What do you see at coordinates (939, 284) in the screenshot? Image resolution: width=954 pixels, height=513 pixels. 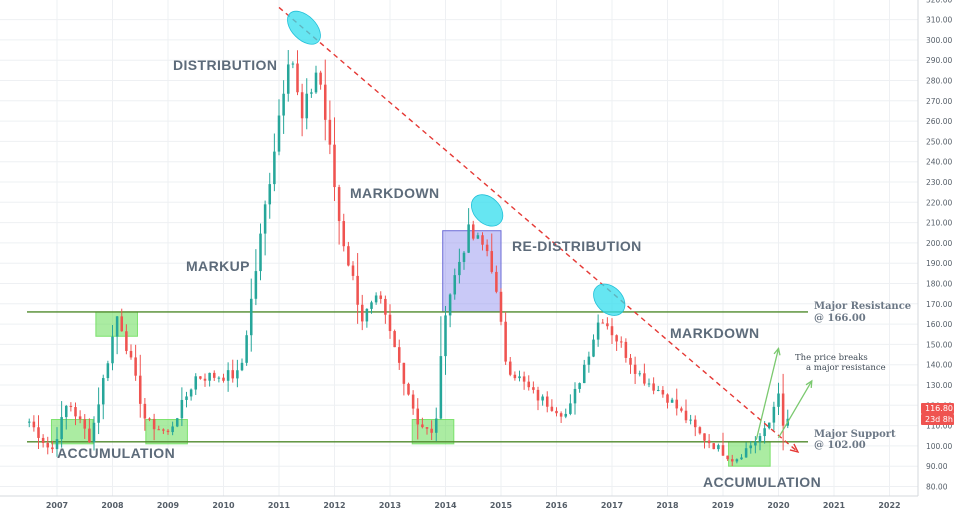 I see `y-tick-label: 180.00` at bounding box center [939, 284].